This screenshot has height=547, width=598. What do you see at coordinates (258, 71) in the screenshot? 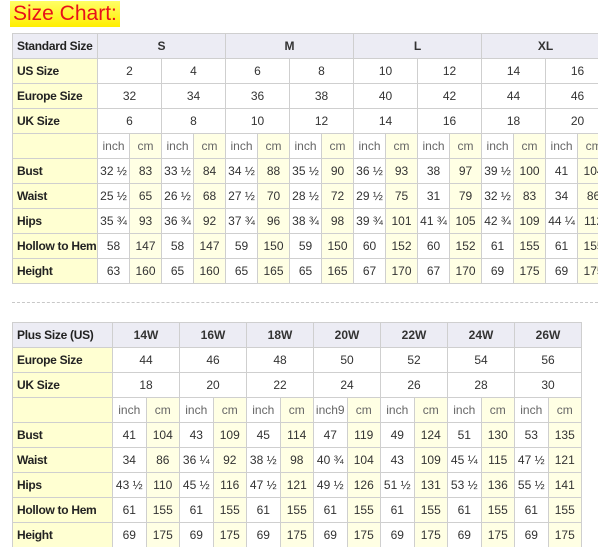
I see `size-cell: 6` at bounding box center [258, 71].